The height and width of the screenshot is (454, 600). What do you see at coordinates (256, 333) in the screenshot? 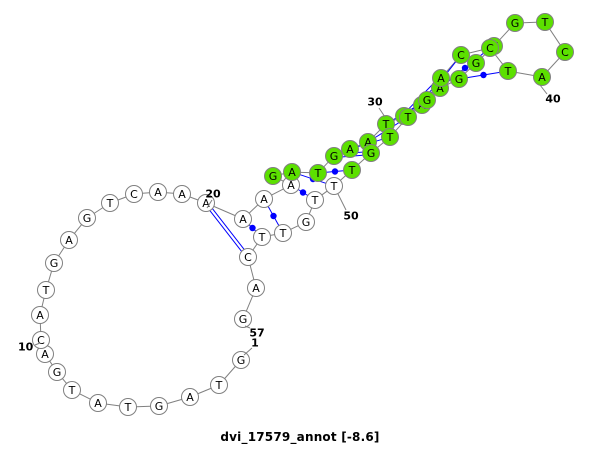
I see `position-label: 57` at bounding box center [256, 333].